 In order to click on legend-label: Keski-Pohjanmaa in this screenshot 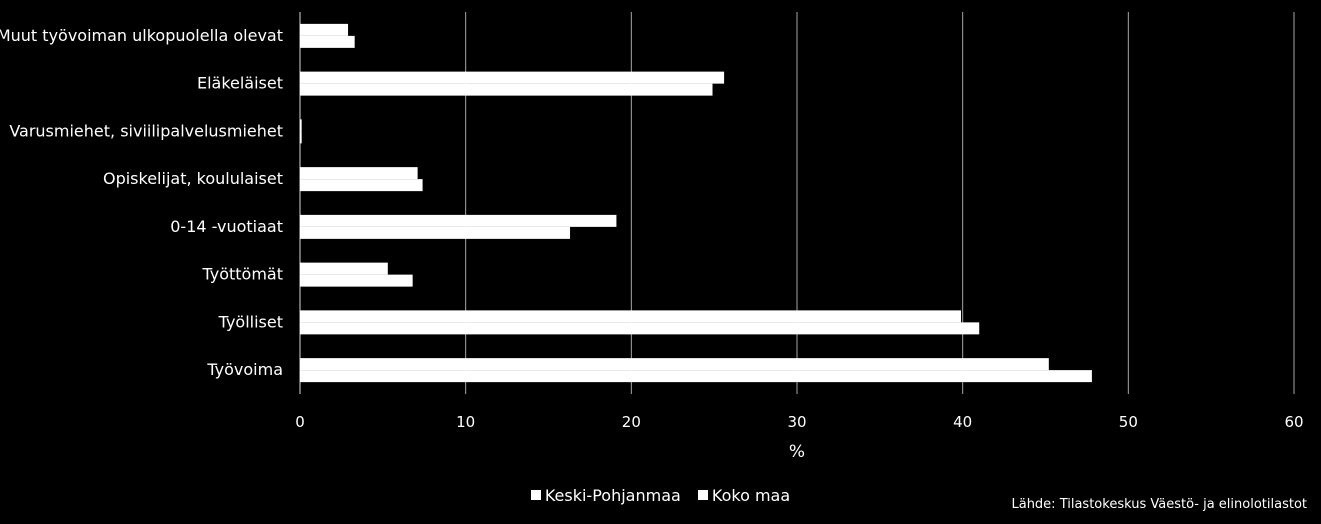, I will do `click(612, 495)`.